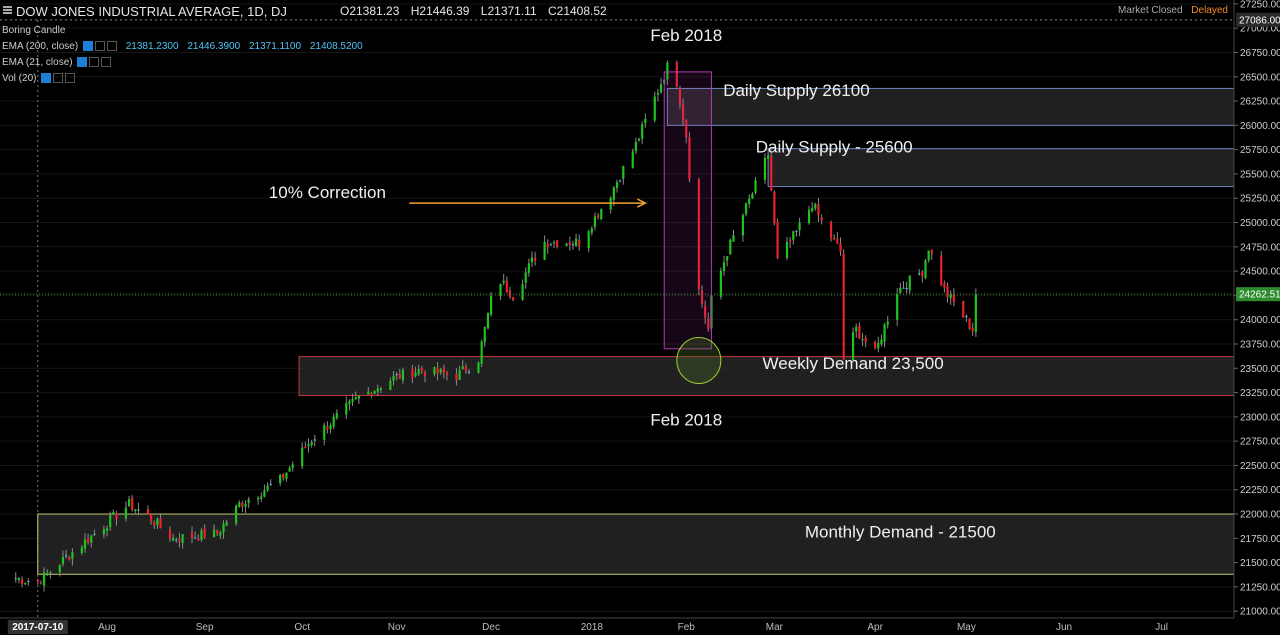 The width and height of the screenshot is (1280, 635). Describe the element at coordinates (39, 80) in the screenshot. I see `indicator-volume: Vol (20)` at that location.